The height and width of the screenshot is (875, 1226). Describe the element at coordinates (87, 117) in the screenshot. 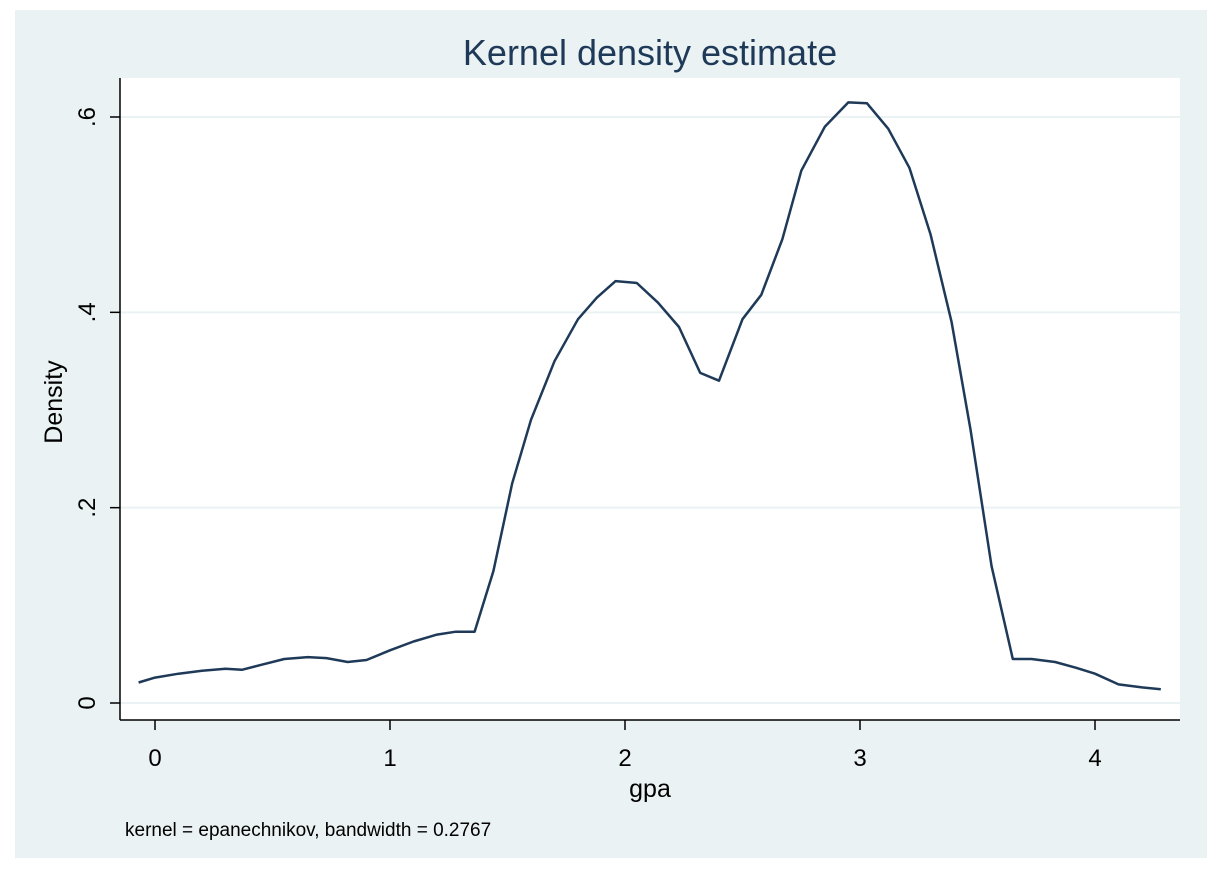

I see `y-tick-label: .6` at that location.